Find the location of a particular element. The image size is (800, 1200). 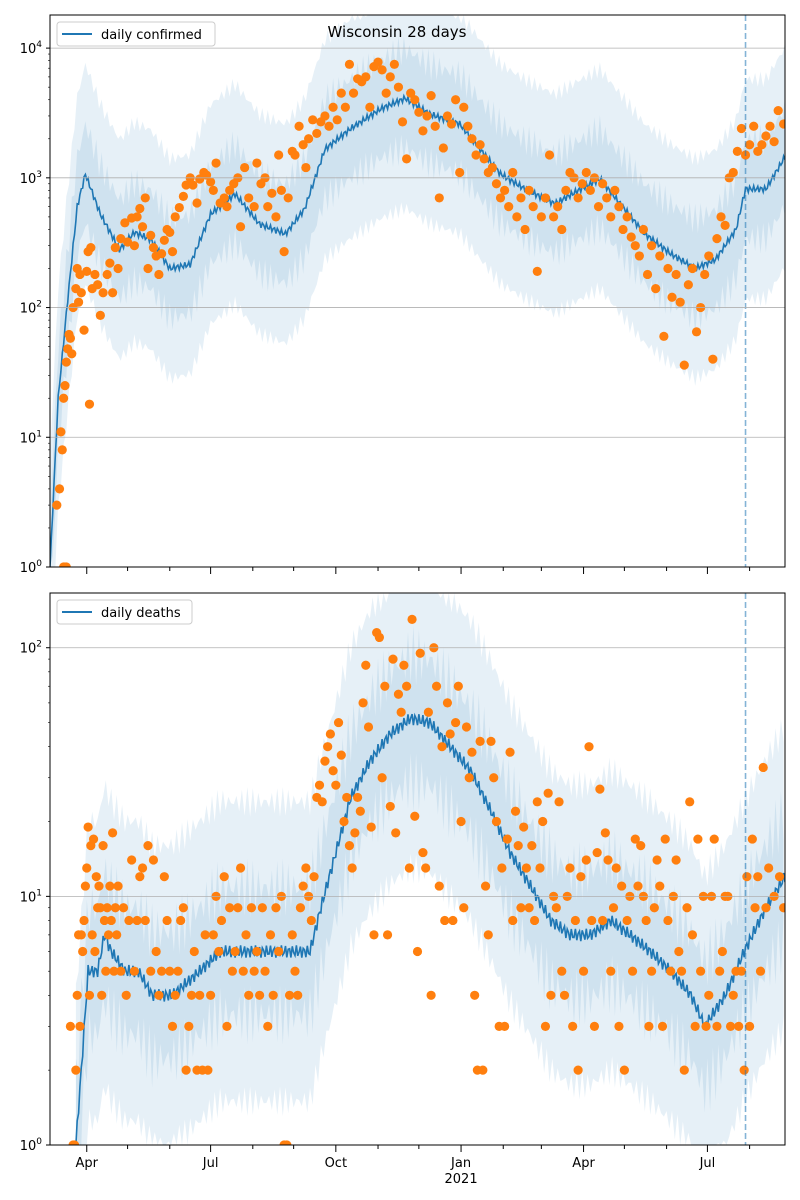

y-tick-label: 10² is located at coordinates (31, 648).